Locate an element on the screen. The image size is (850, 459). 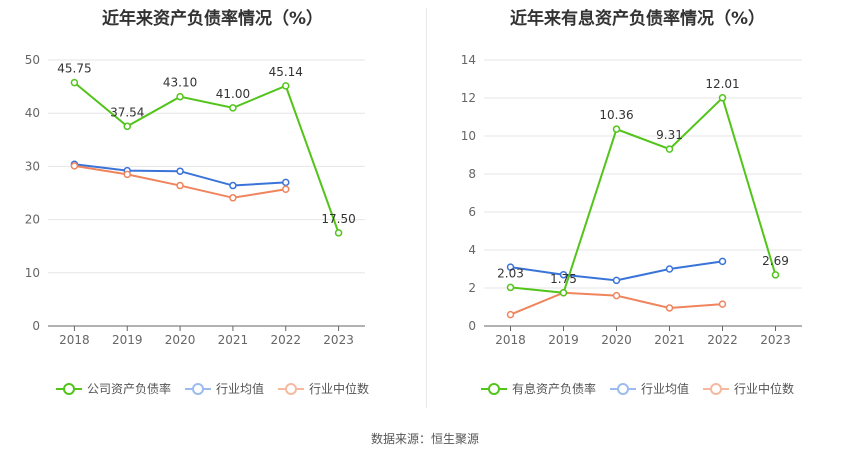
legend-label: 有息资产负债率 is located at coordinates (553, 389).